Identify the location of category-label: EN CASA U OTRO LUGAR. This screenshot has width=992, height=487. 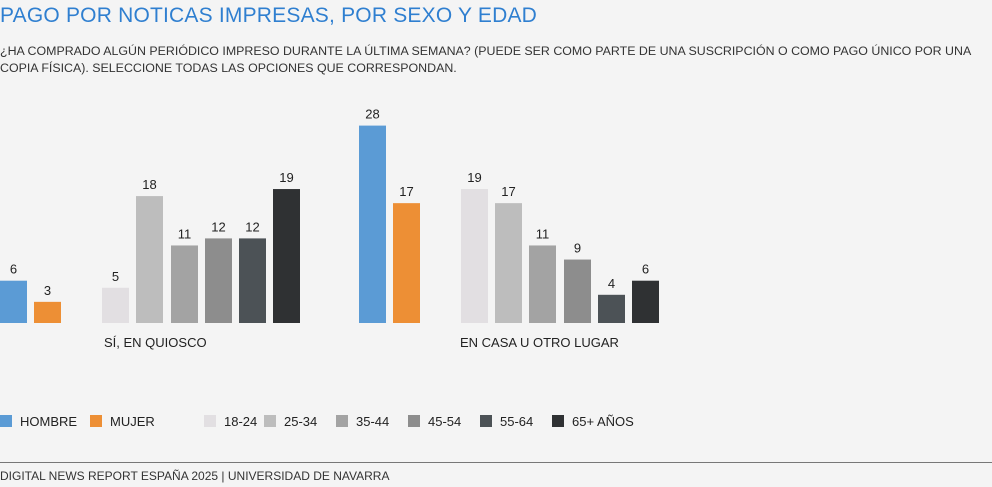
(539, 342).